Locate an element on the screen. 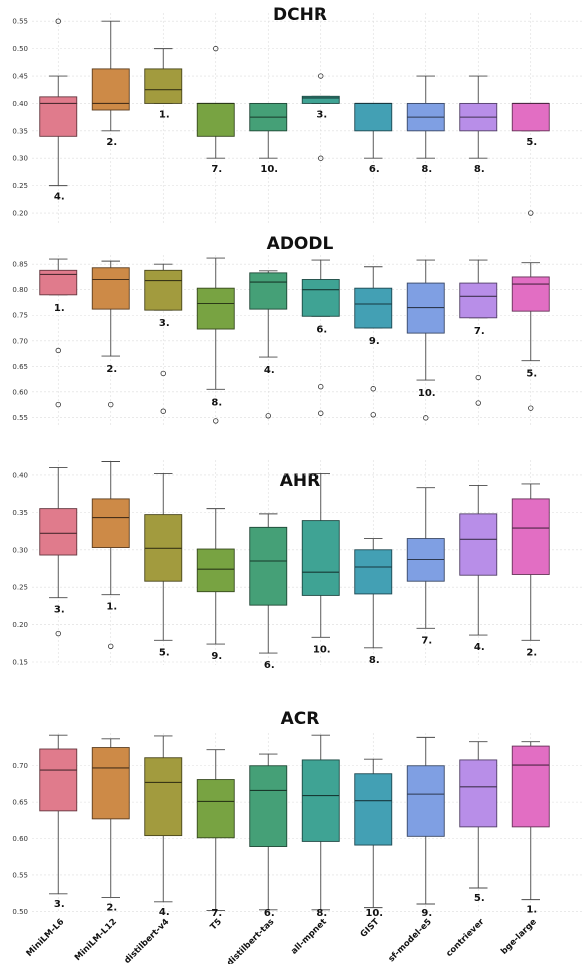 The height and width of the screenshot is (964, 584). box-ahr-sf-model-e5: 7. is located at coordinates (425, 566).